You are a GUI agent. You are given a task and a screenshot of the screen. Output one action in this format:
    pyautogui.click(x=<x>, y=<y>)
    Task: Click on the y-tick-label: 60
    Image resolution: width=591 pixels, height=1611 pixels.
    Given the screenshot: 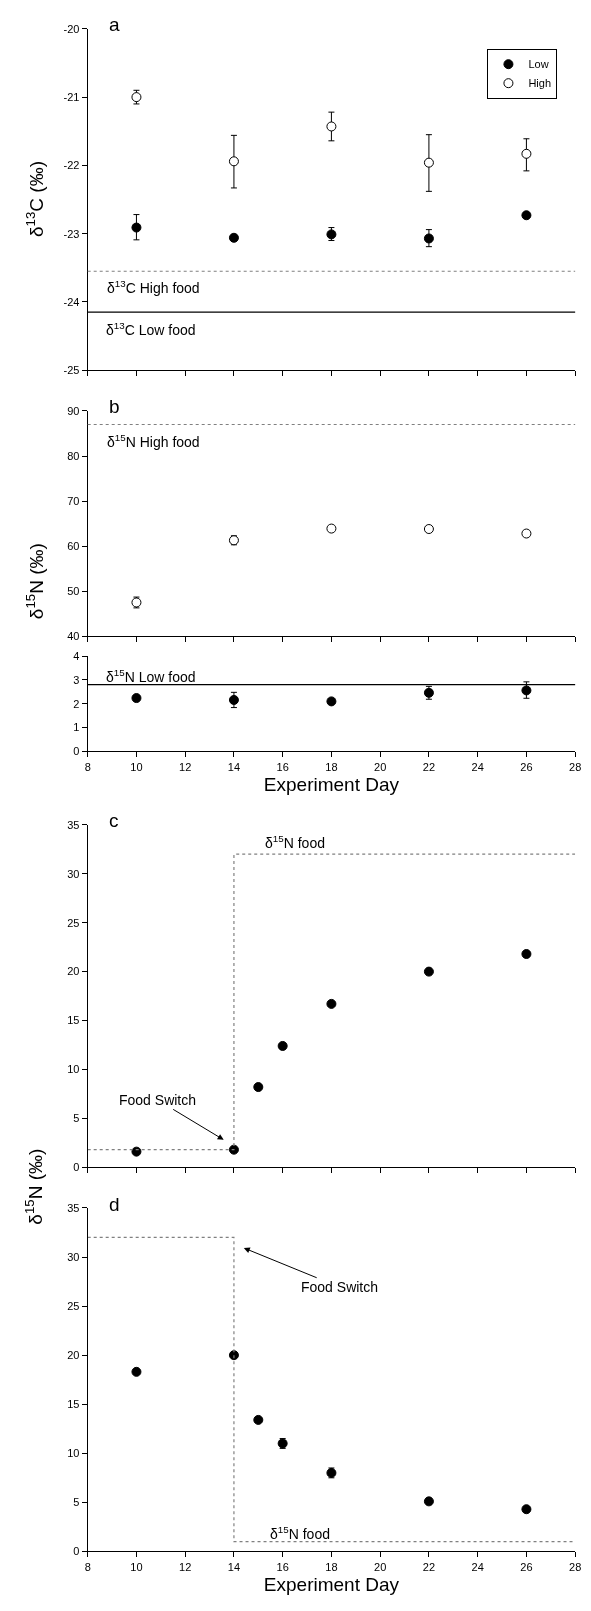 What is the action you would take?
    pyautogui.click(x=73, y=546)
    